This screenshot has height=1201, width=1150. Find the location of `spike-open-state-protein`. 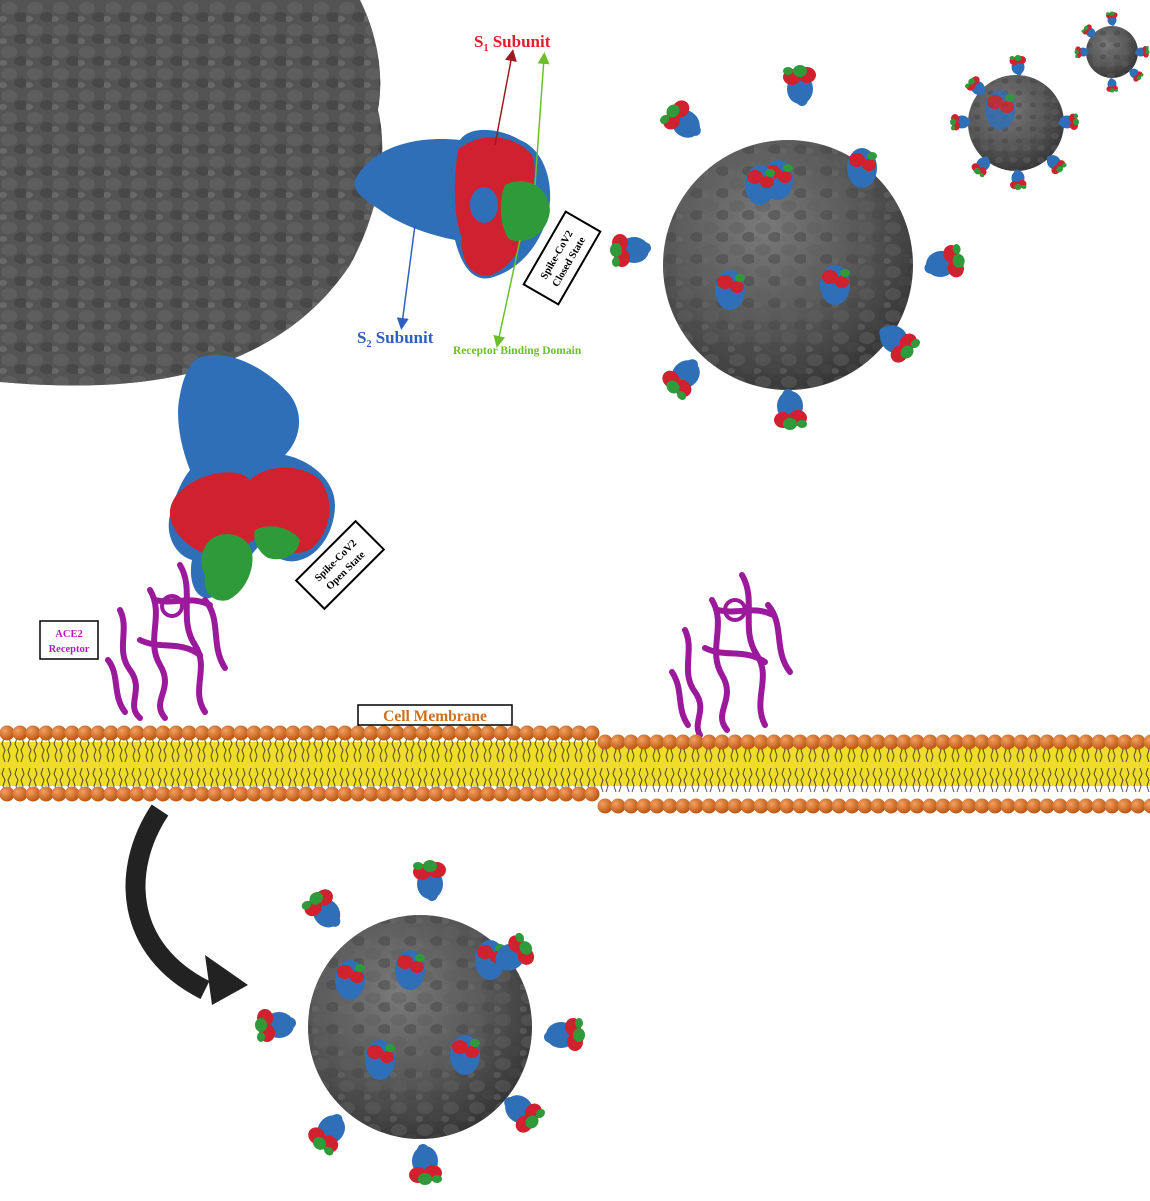

spike-open-state-protein is located at coordinates (251, 477).